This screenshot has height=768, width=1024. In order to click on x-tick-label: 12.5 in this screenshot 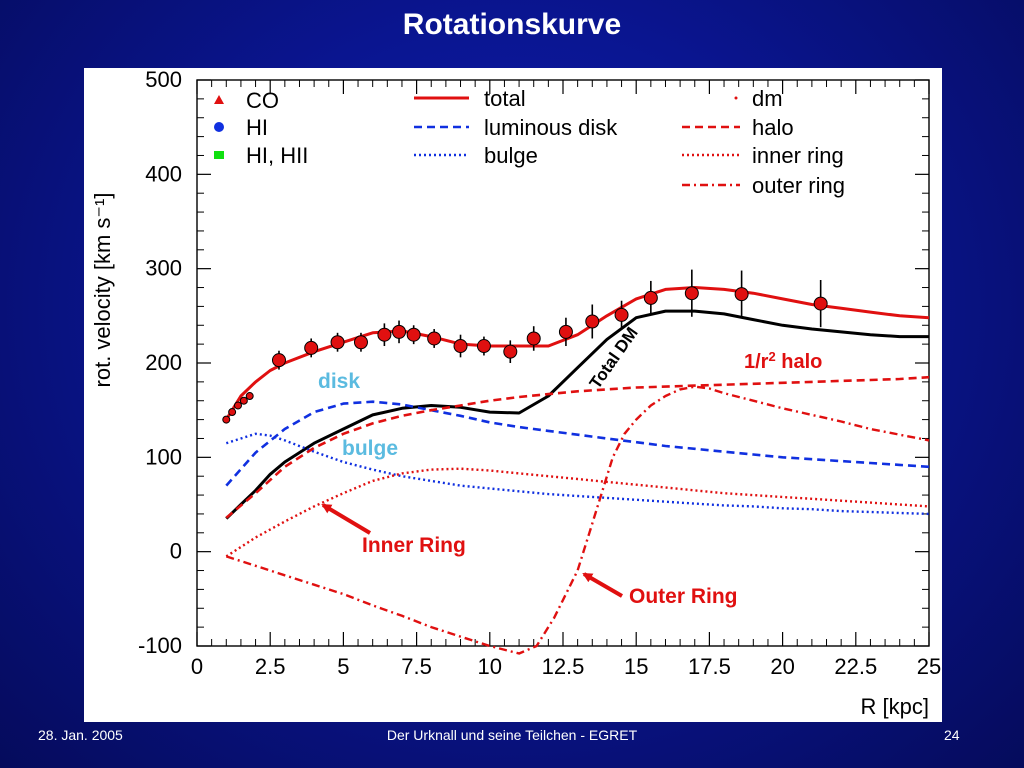, I will do `click(563, 666)`.